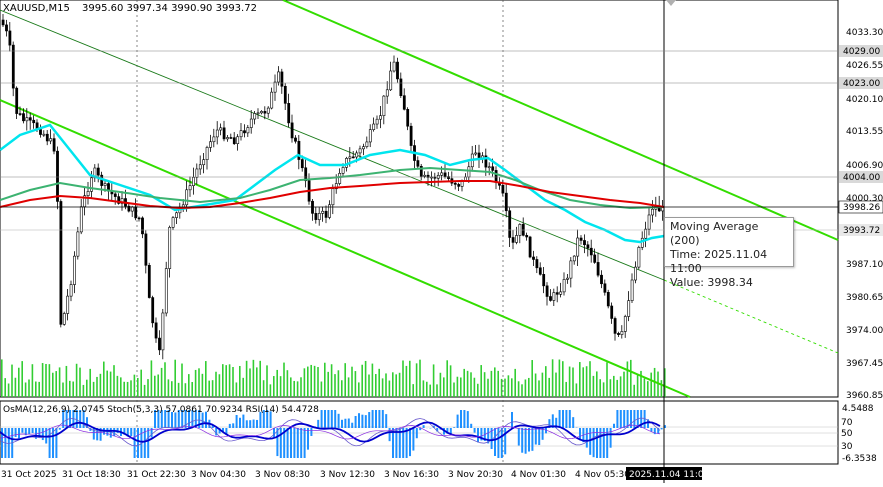 The height and width of the screenshot is (487, 883). I want to click on svg-text: 3998.26, so click(861, 208).